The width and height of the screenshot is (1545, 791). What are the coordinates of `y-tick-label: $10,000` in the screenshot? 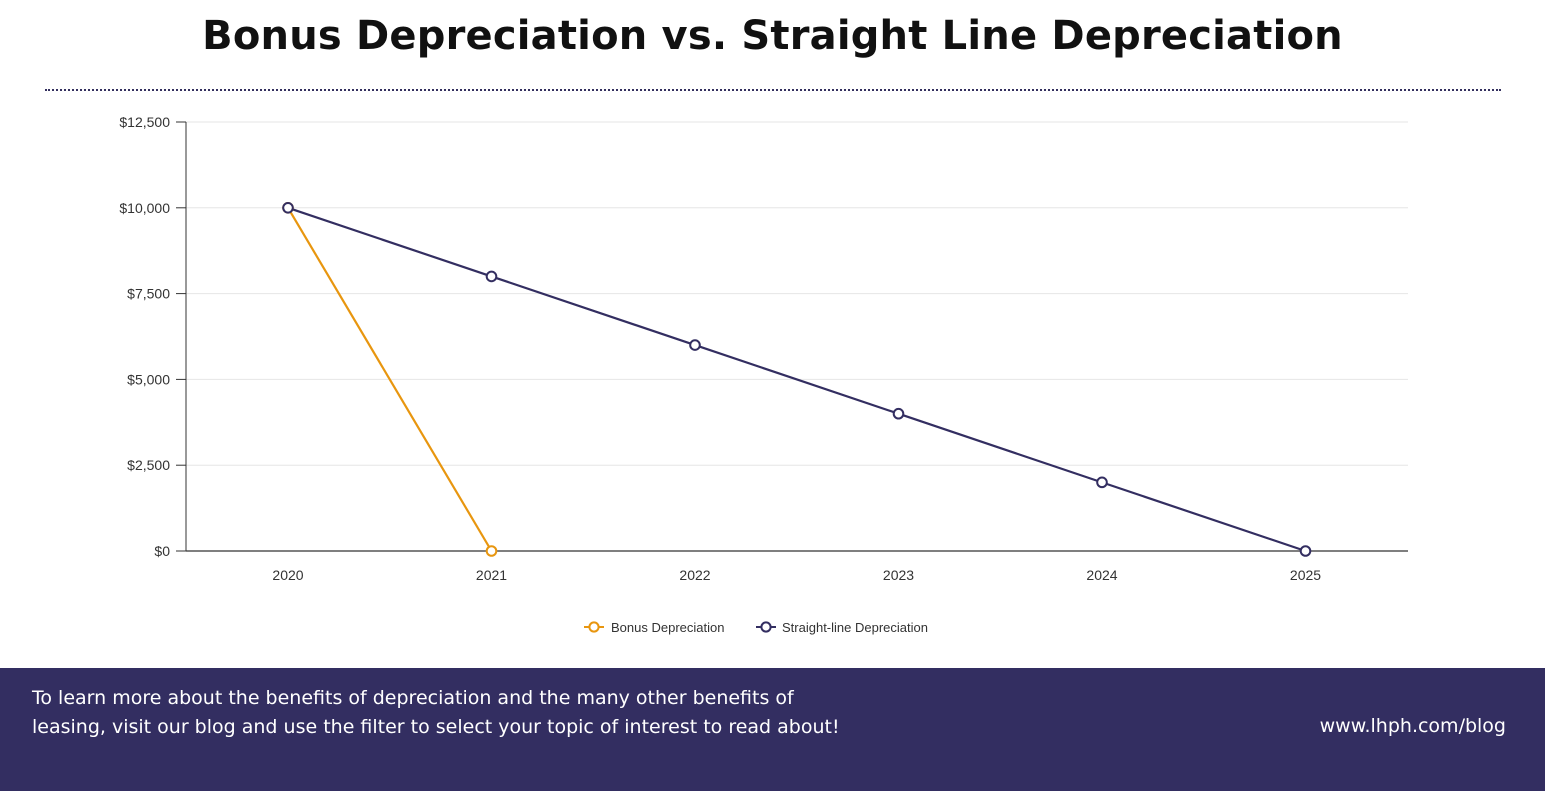 It's located at (144, 208).